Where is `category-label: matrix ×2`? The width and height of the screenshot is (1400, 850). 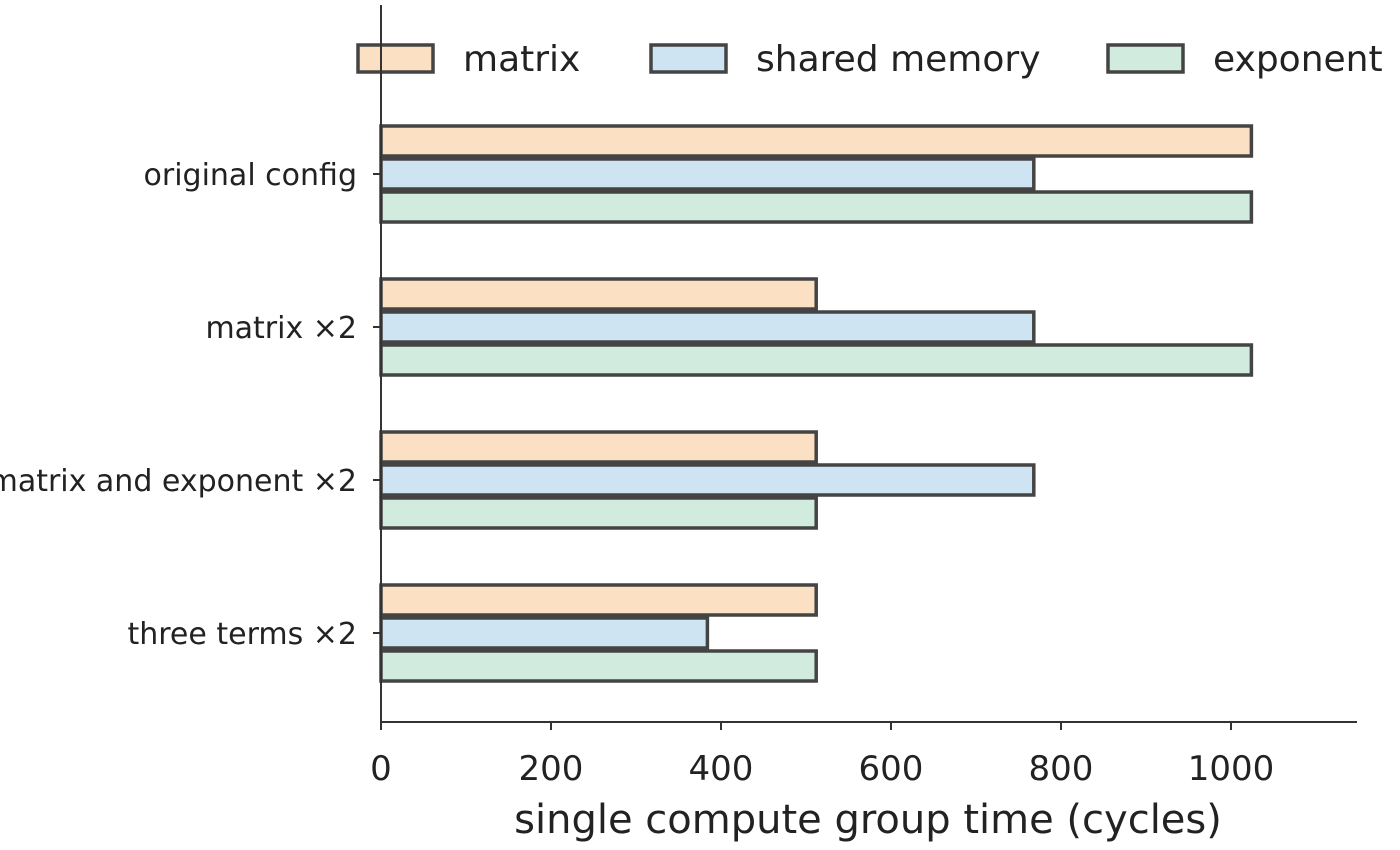 category-label: matrix ×2 is located at coordinates (281, 328).